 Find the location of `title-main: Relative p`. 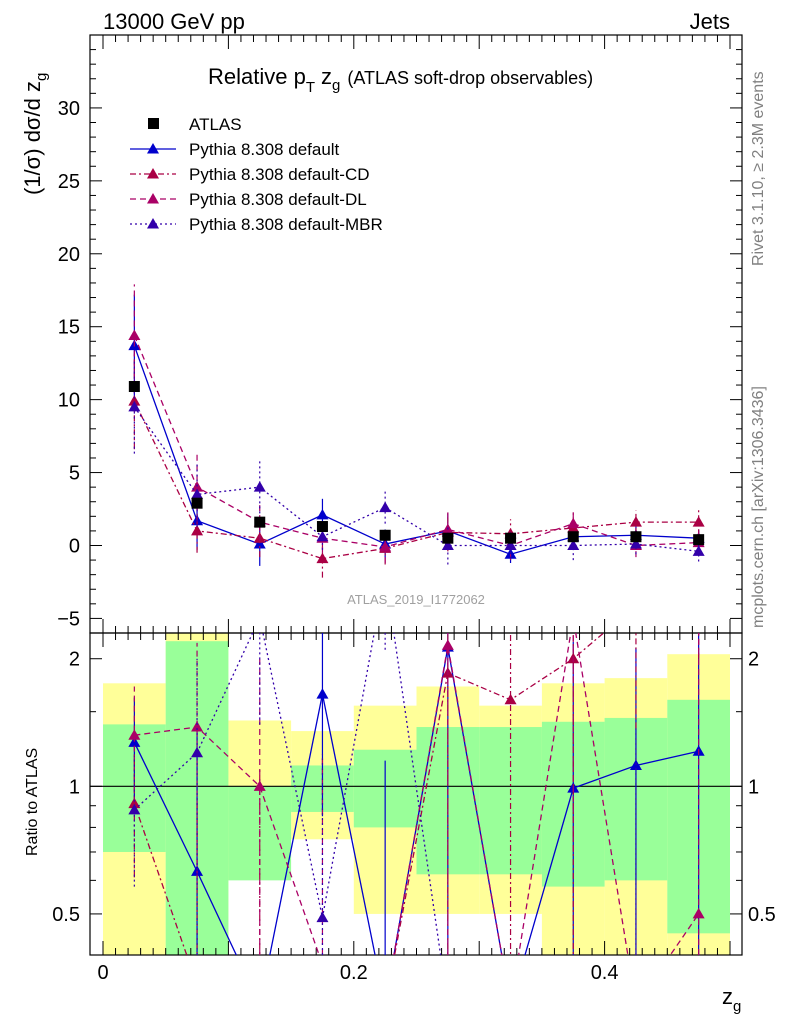

title-main: Relative p is located at coordinates (257, 76).